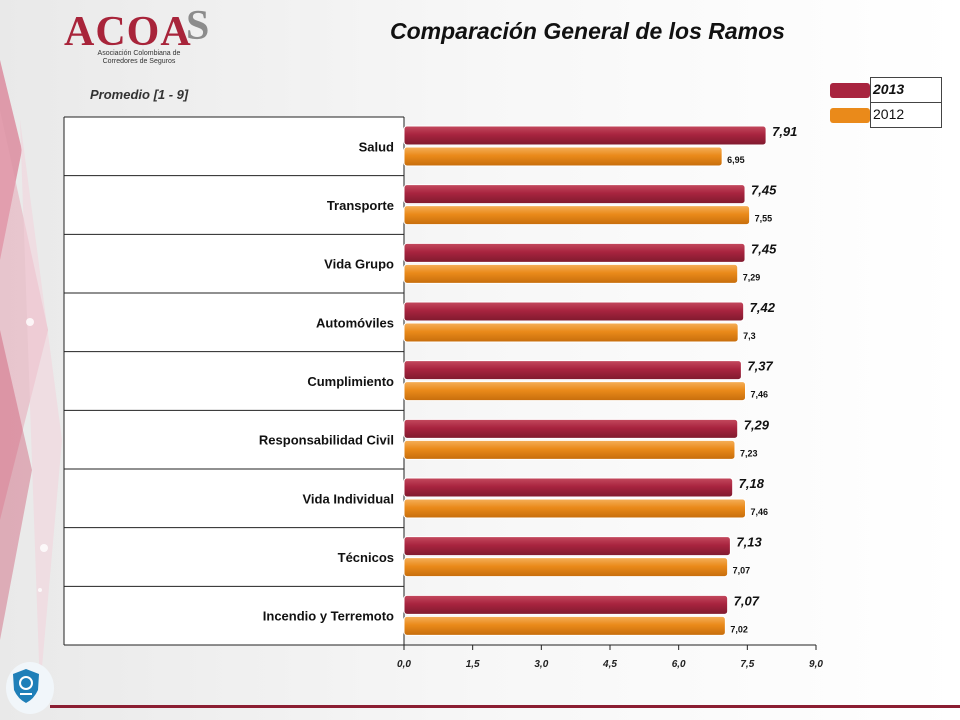  I want to click on logo-wordmark: ACOA, so click(128, 32).